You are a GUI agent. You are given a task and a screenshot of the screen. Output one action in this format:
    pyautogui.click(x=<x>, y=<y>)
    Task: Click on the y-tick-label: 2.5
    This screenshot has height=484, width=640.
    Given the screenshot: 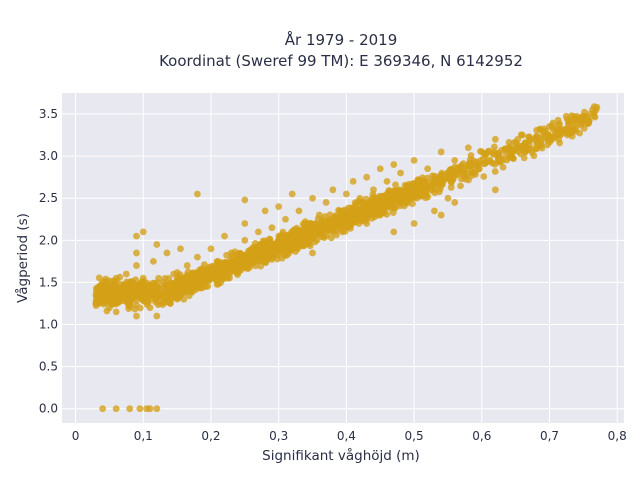 What is the action you would take?
    pyautogui.click(x=48, y=198)
    